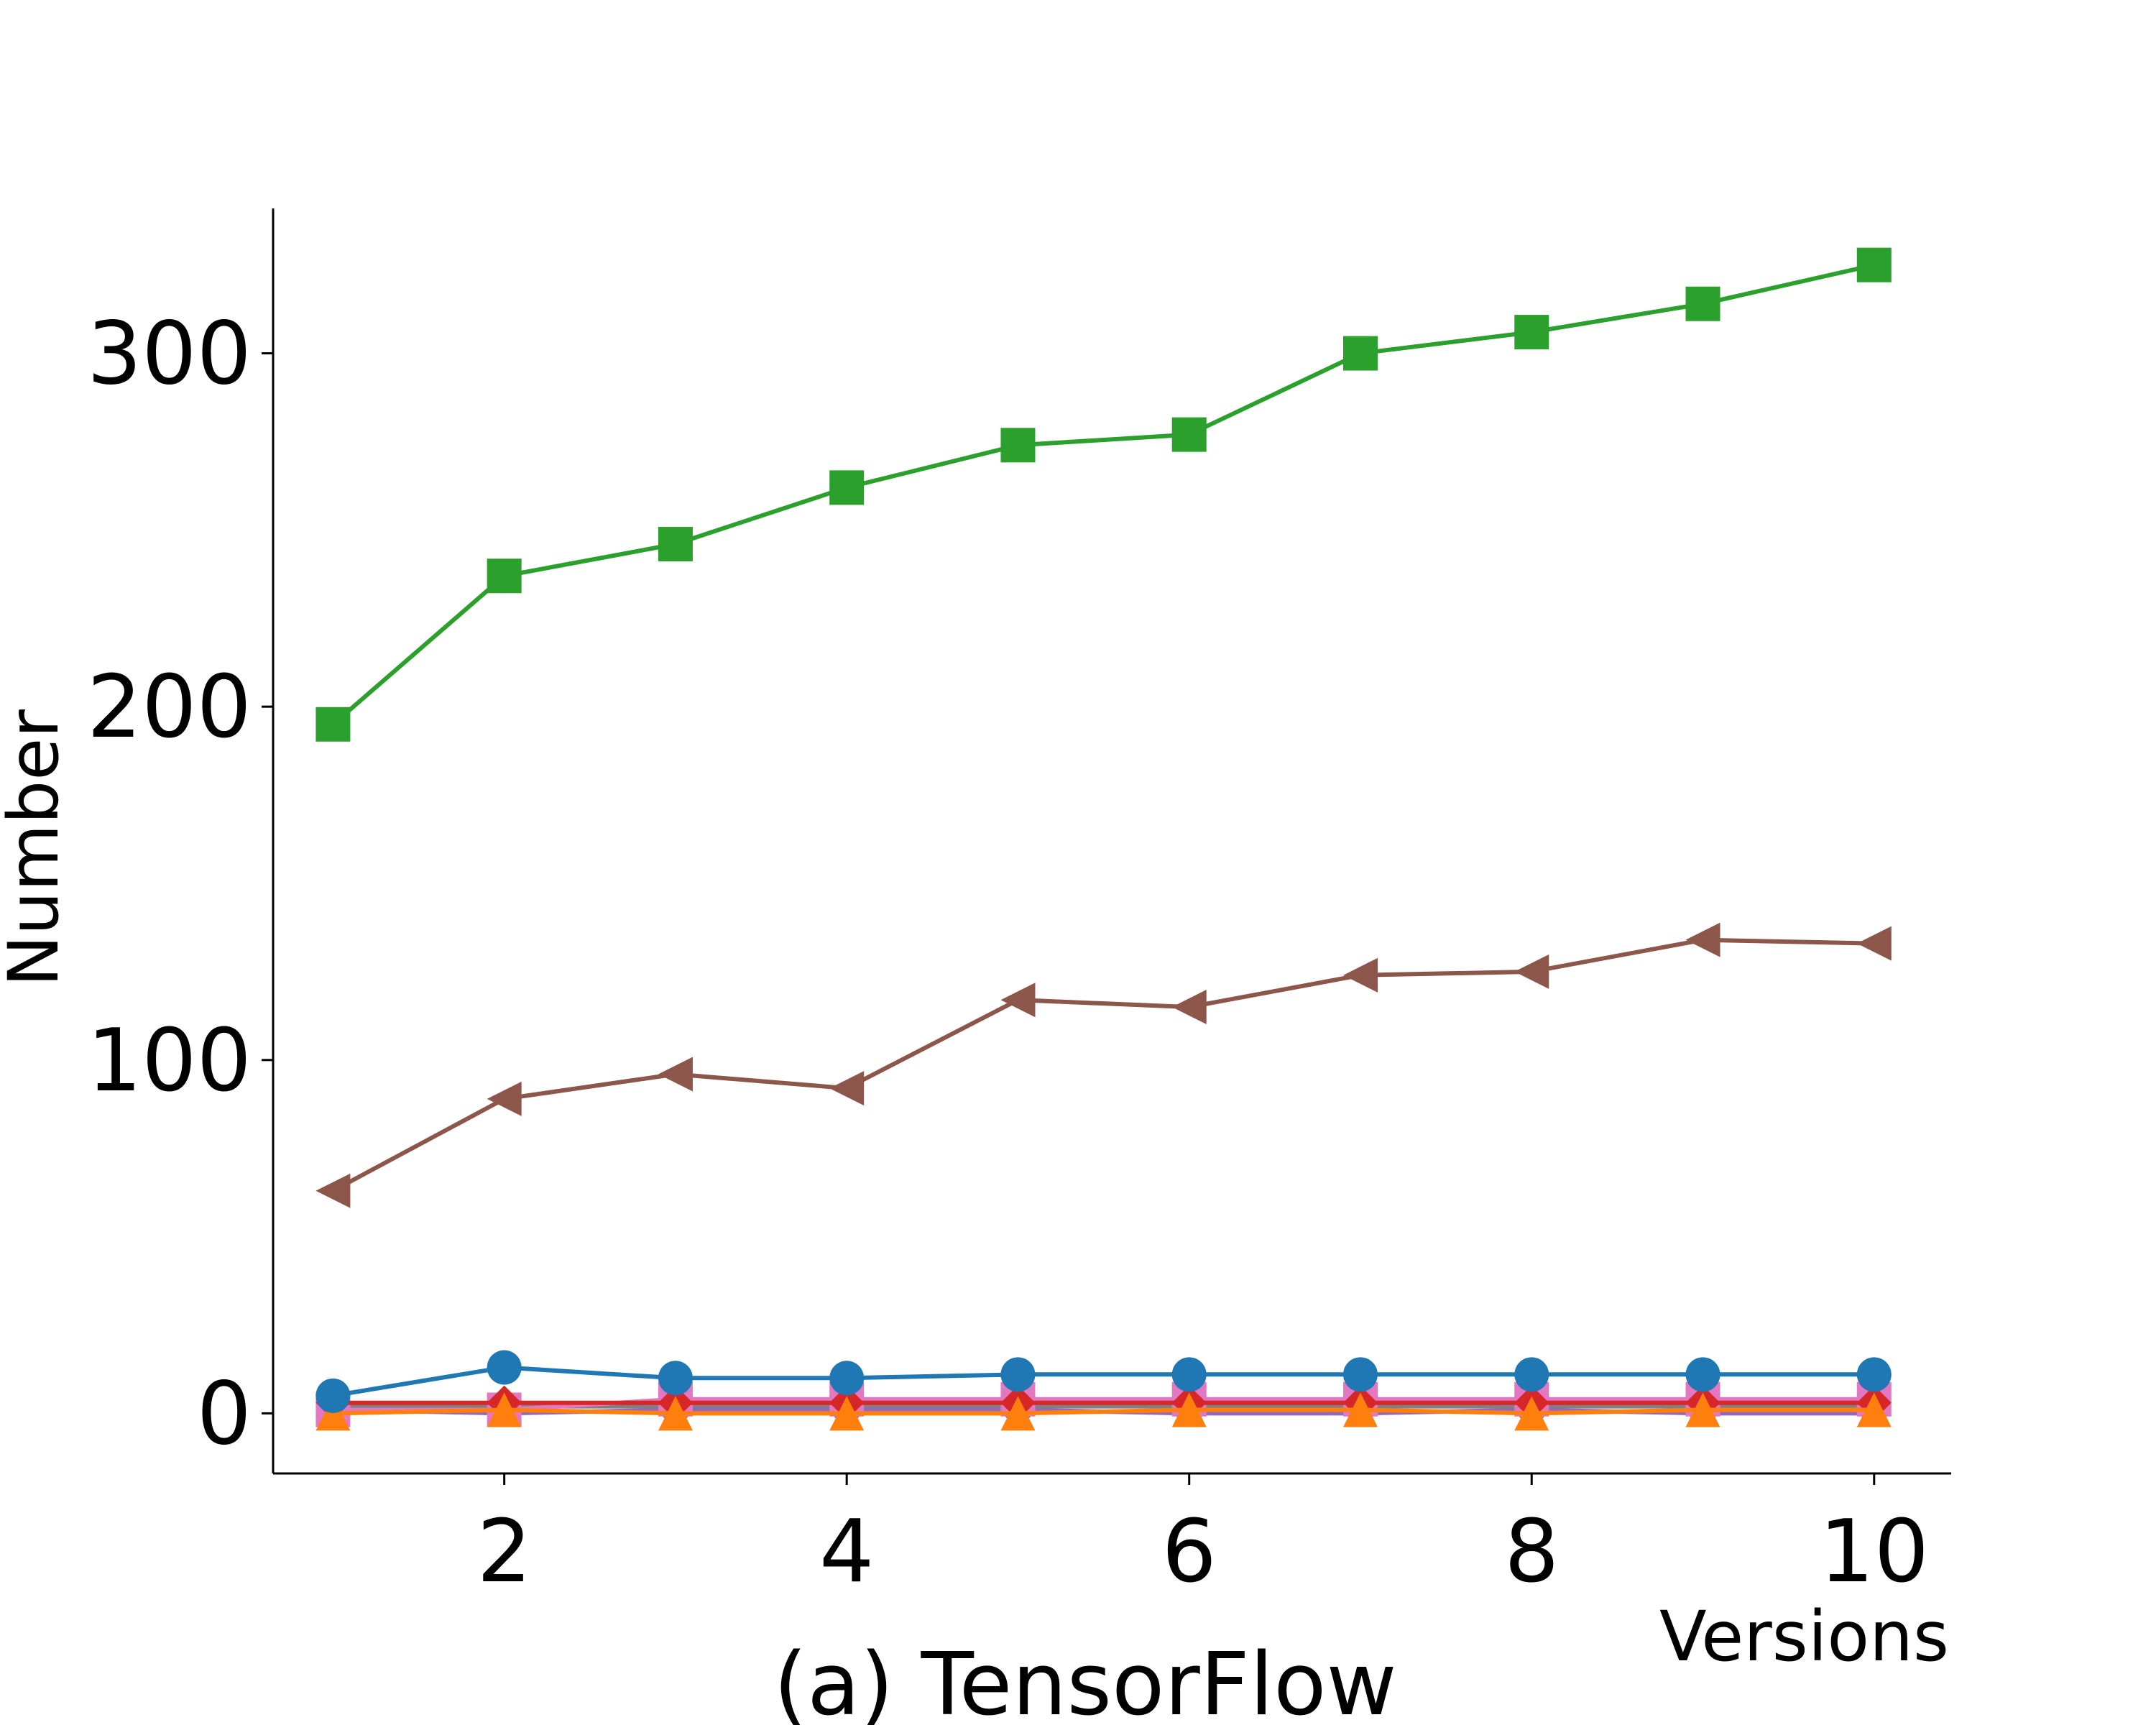 The height and width of the screenshot is (1725, 2156). I want to click on x-tick-label: 10, so click(1874, 1552).